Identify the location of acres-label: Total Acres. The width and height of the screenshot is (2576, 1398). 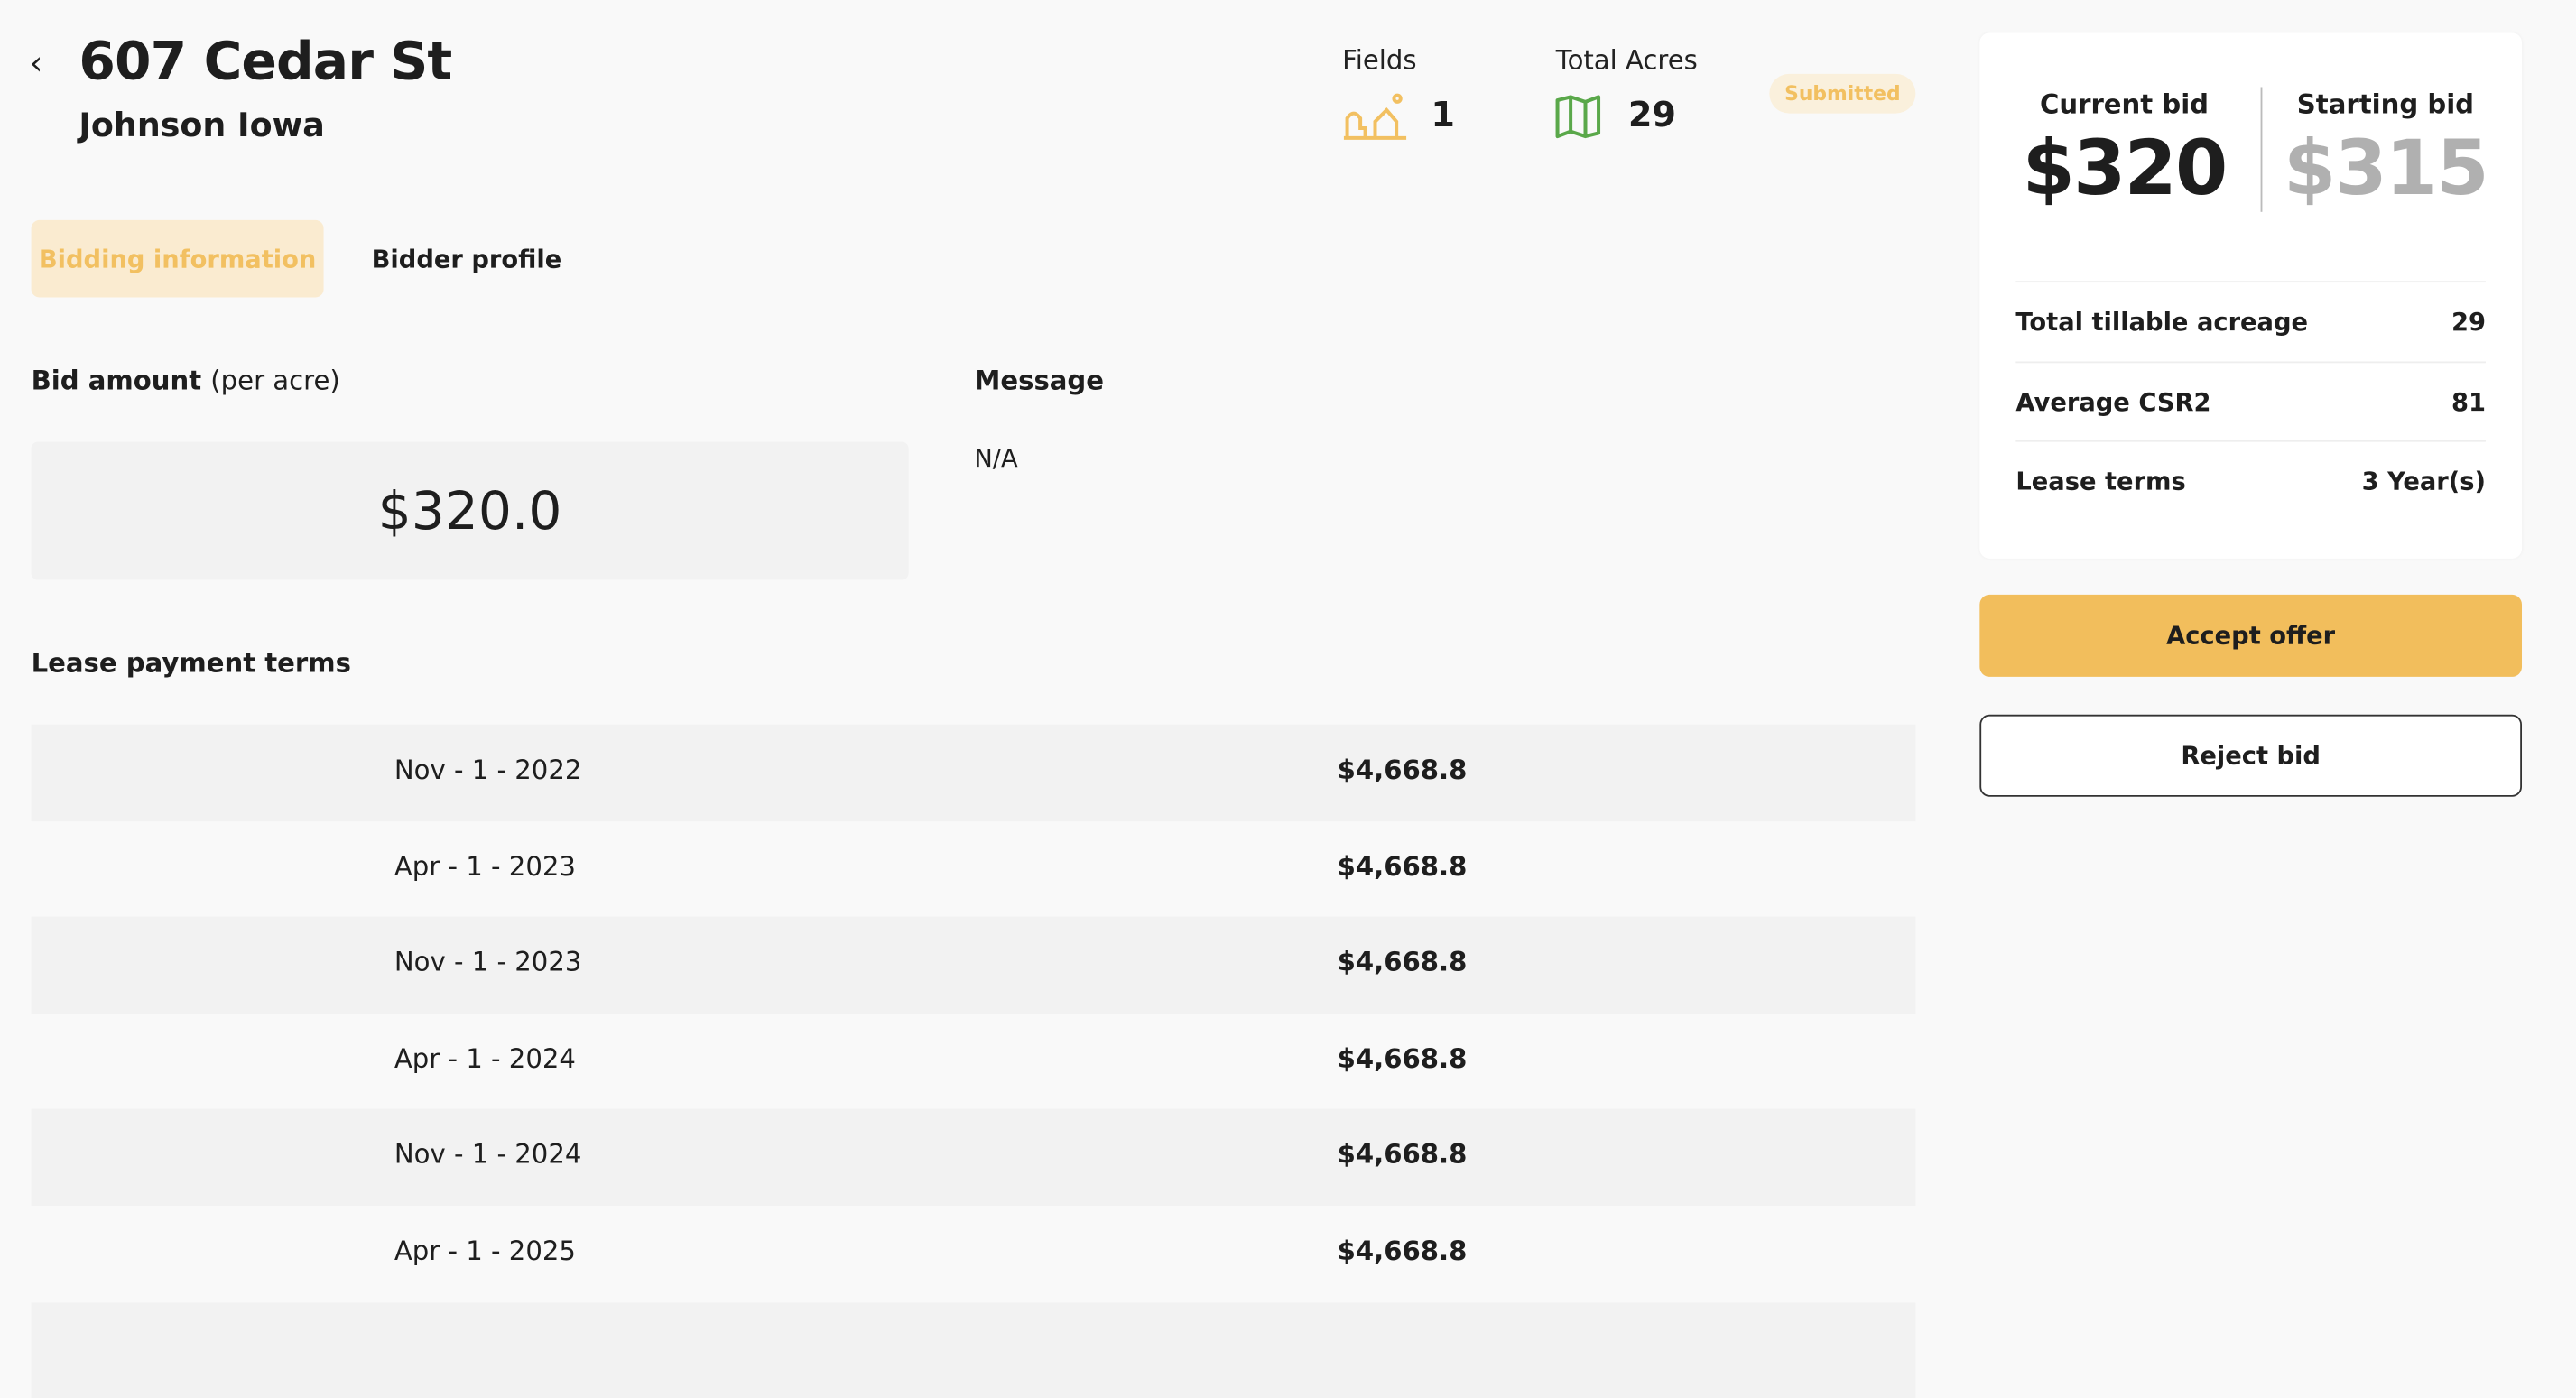
(1626, 60).